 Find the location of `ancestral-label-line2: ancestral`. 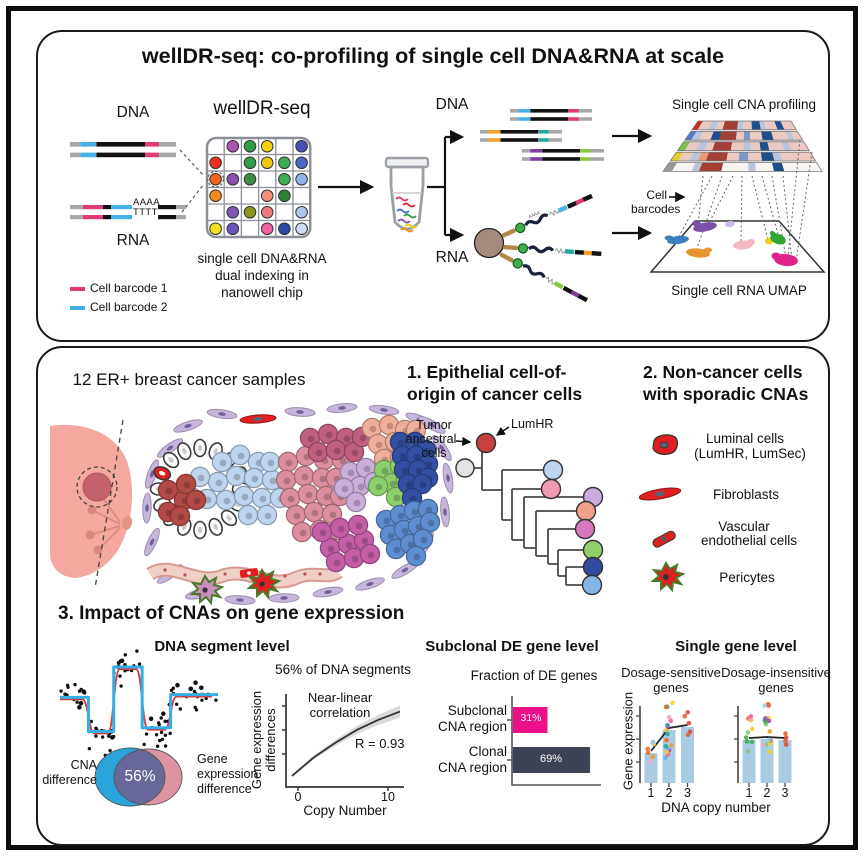

ancestral-label-line2: ancestral is located at coordinates (431, 439).